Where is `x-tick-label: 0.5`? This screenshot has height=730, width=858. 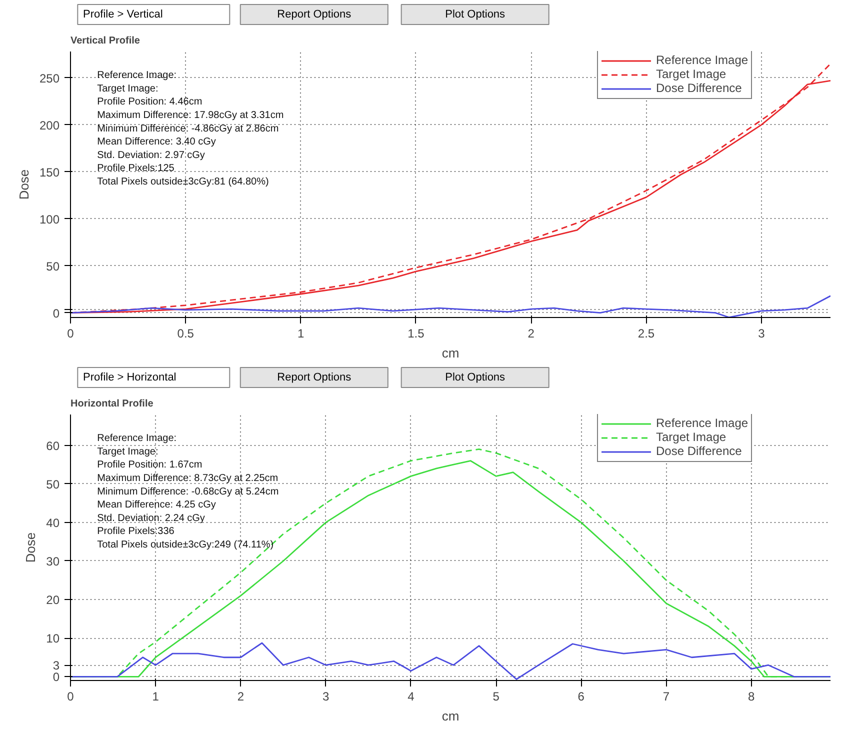
x-tick-label: 0.5 is located at coordinates (185, 333).